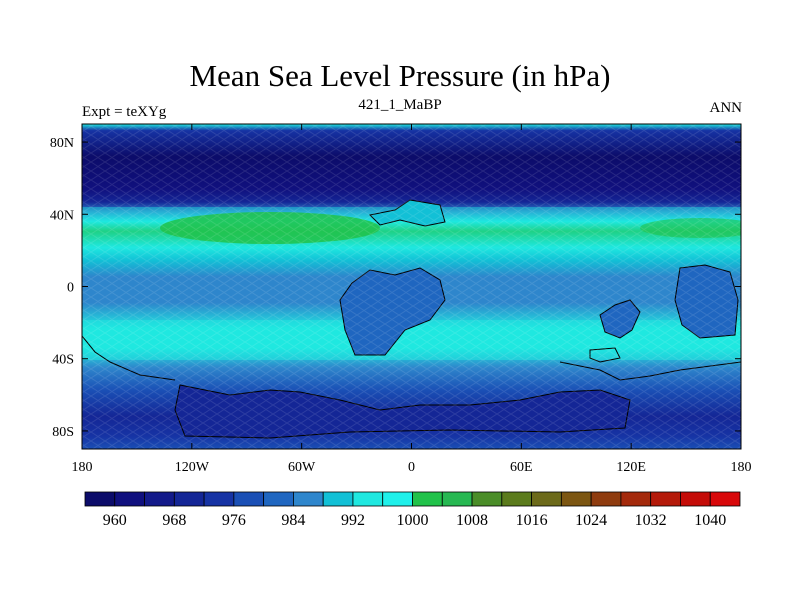 The height and width of the screenshot is (600, 800). What do you see at coordinates (115, 520) in the screenshot?
I see `colorbar-label: 960` at bounding box center [115, 520].